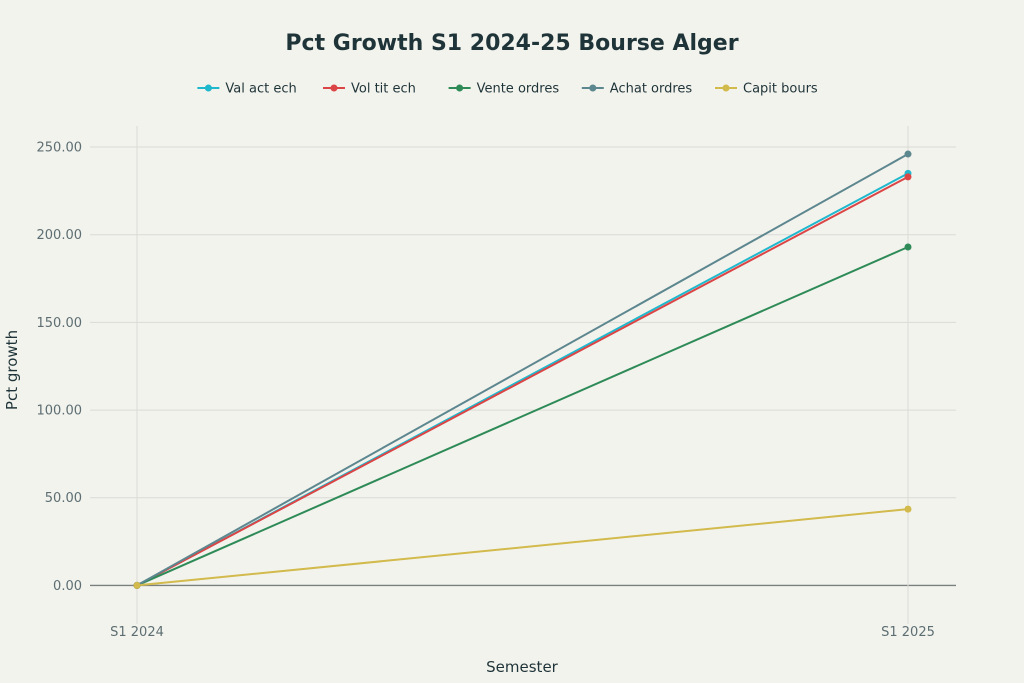 The image size is (1024, 683). Describe the element at coordinates (780, 89) in the screenshot. I see `legend-label: Capit bours` at that location.